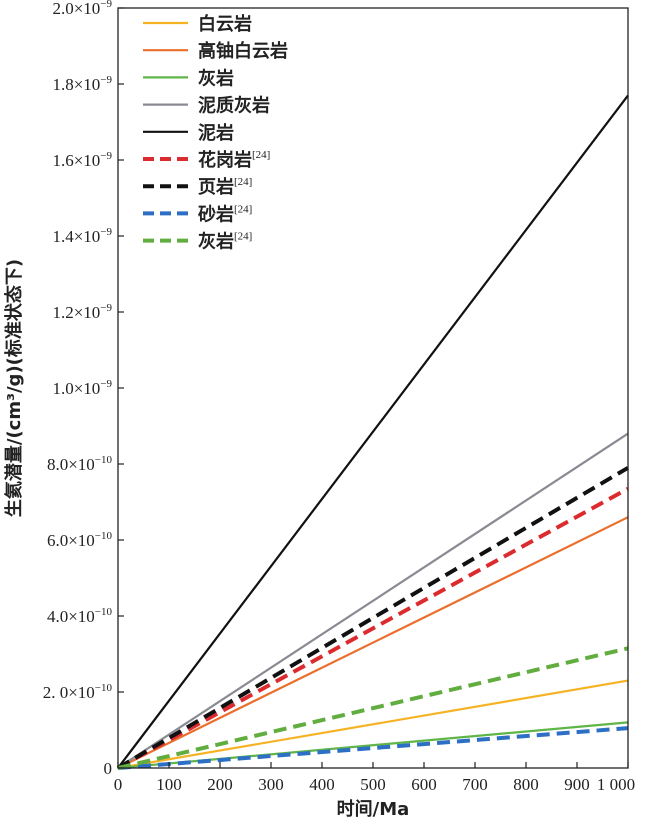 This screenshot has width=650, height=824. I want to click on x-tick-label: 600, so click(424, 784).